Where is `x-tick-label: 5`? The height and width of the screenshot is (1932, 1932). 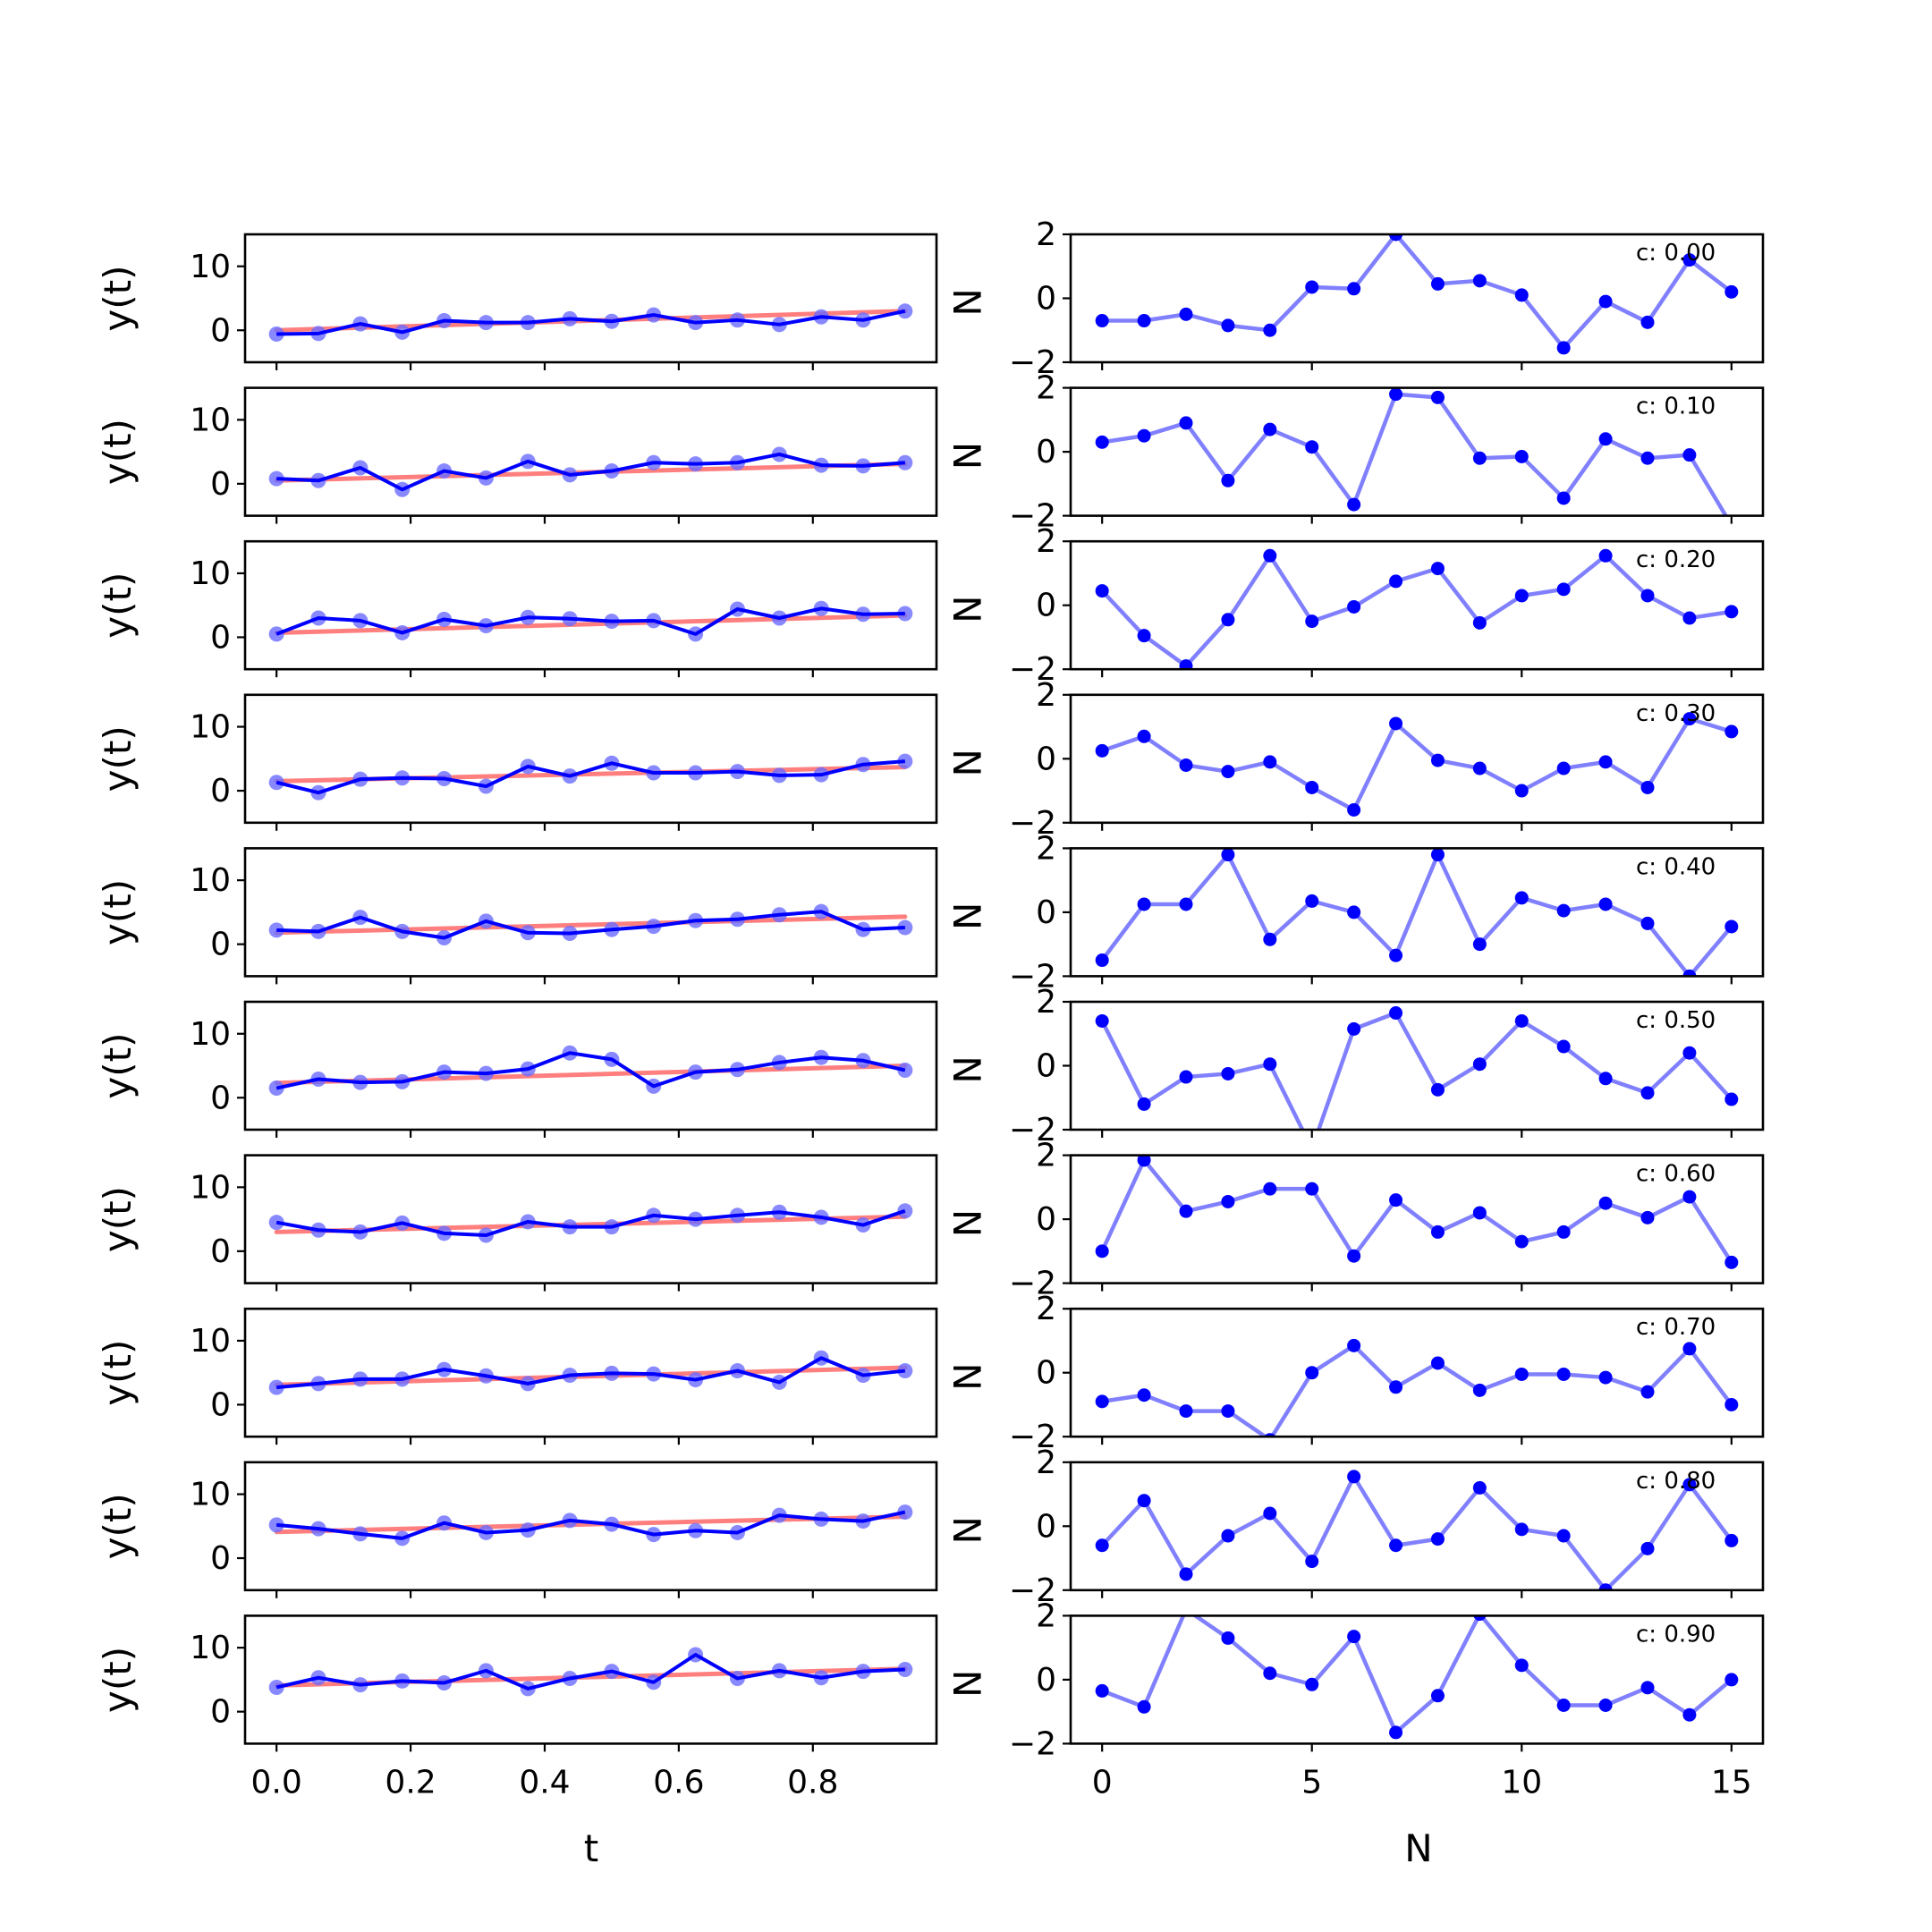 x-tick-label: 5 is located at coordinates (1311, 1782).